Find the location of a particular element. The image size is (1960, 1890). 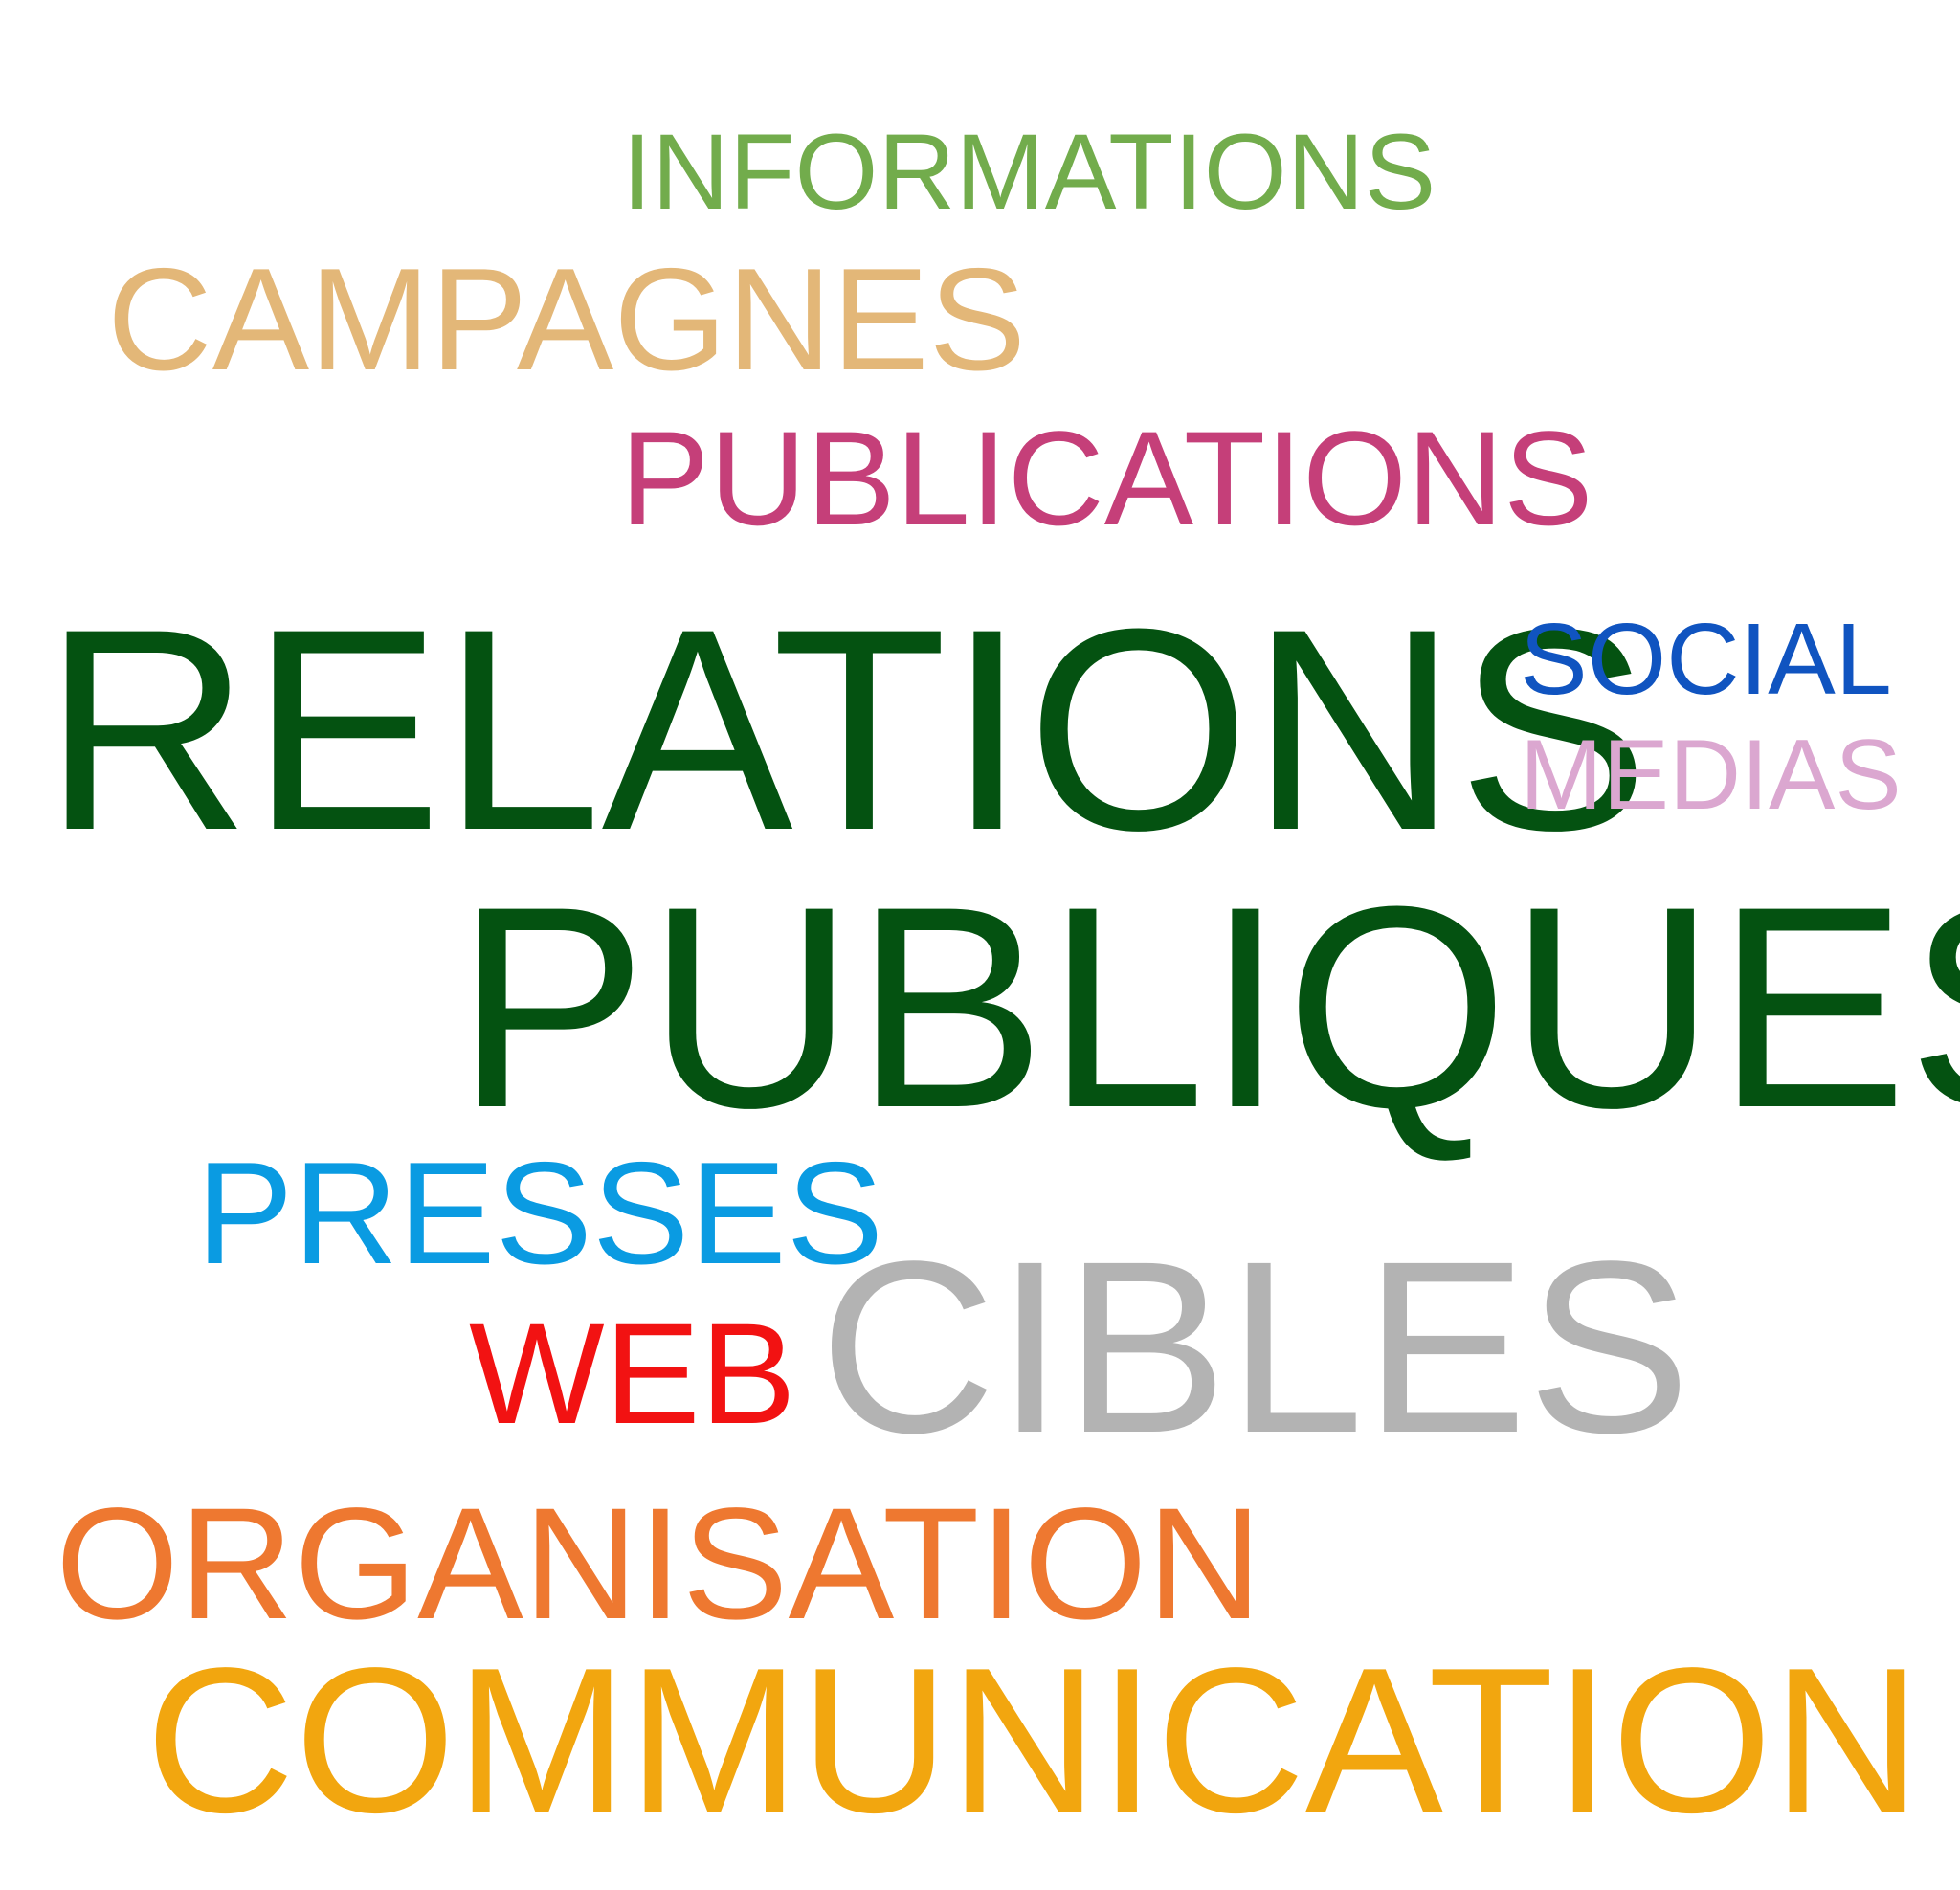

word-social: SOCIAL is located at coordinates (1706, 659).